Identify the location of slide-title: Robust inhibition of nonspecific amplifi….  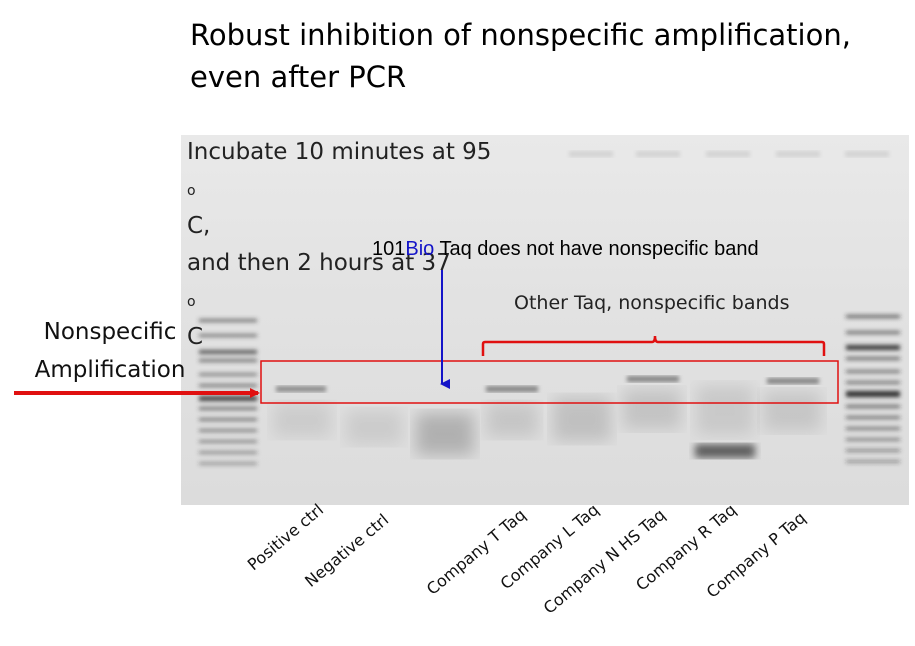
(550, 56).